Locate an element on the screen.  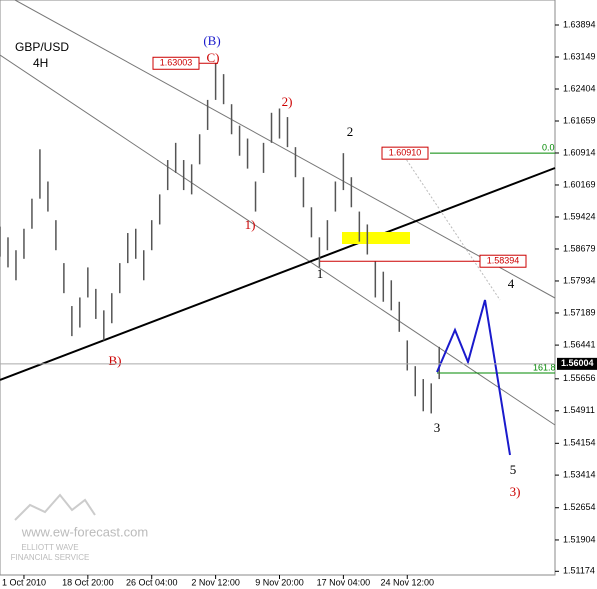
y-tick-label: 1.57934 is located at coordinates (579, 280).